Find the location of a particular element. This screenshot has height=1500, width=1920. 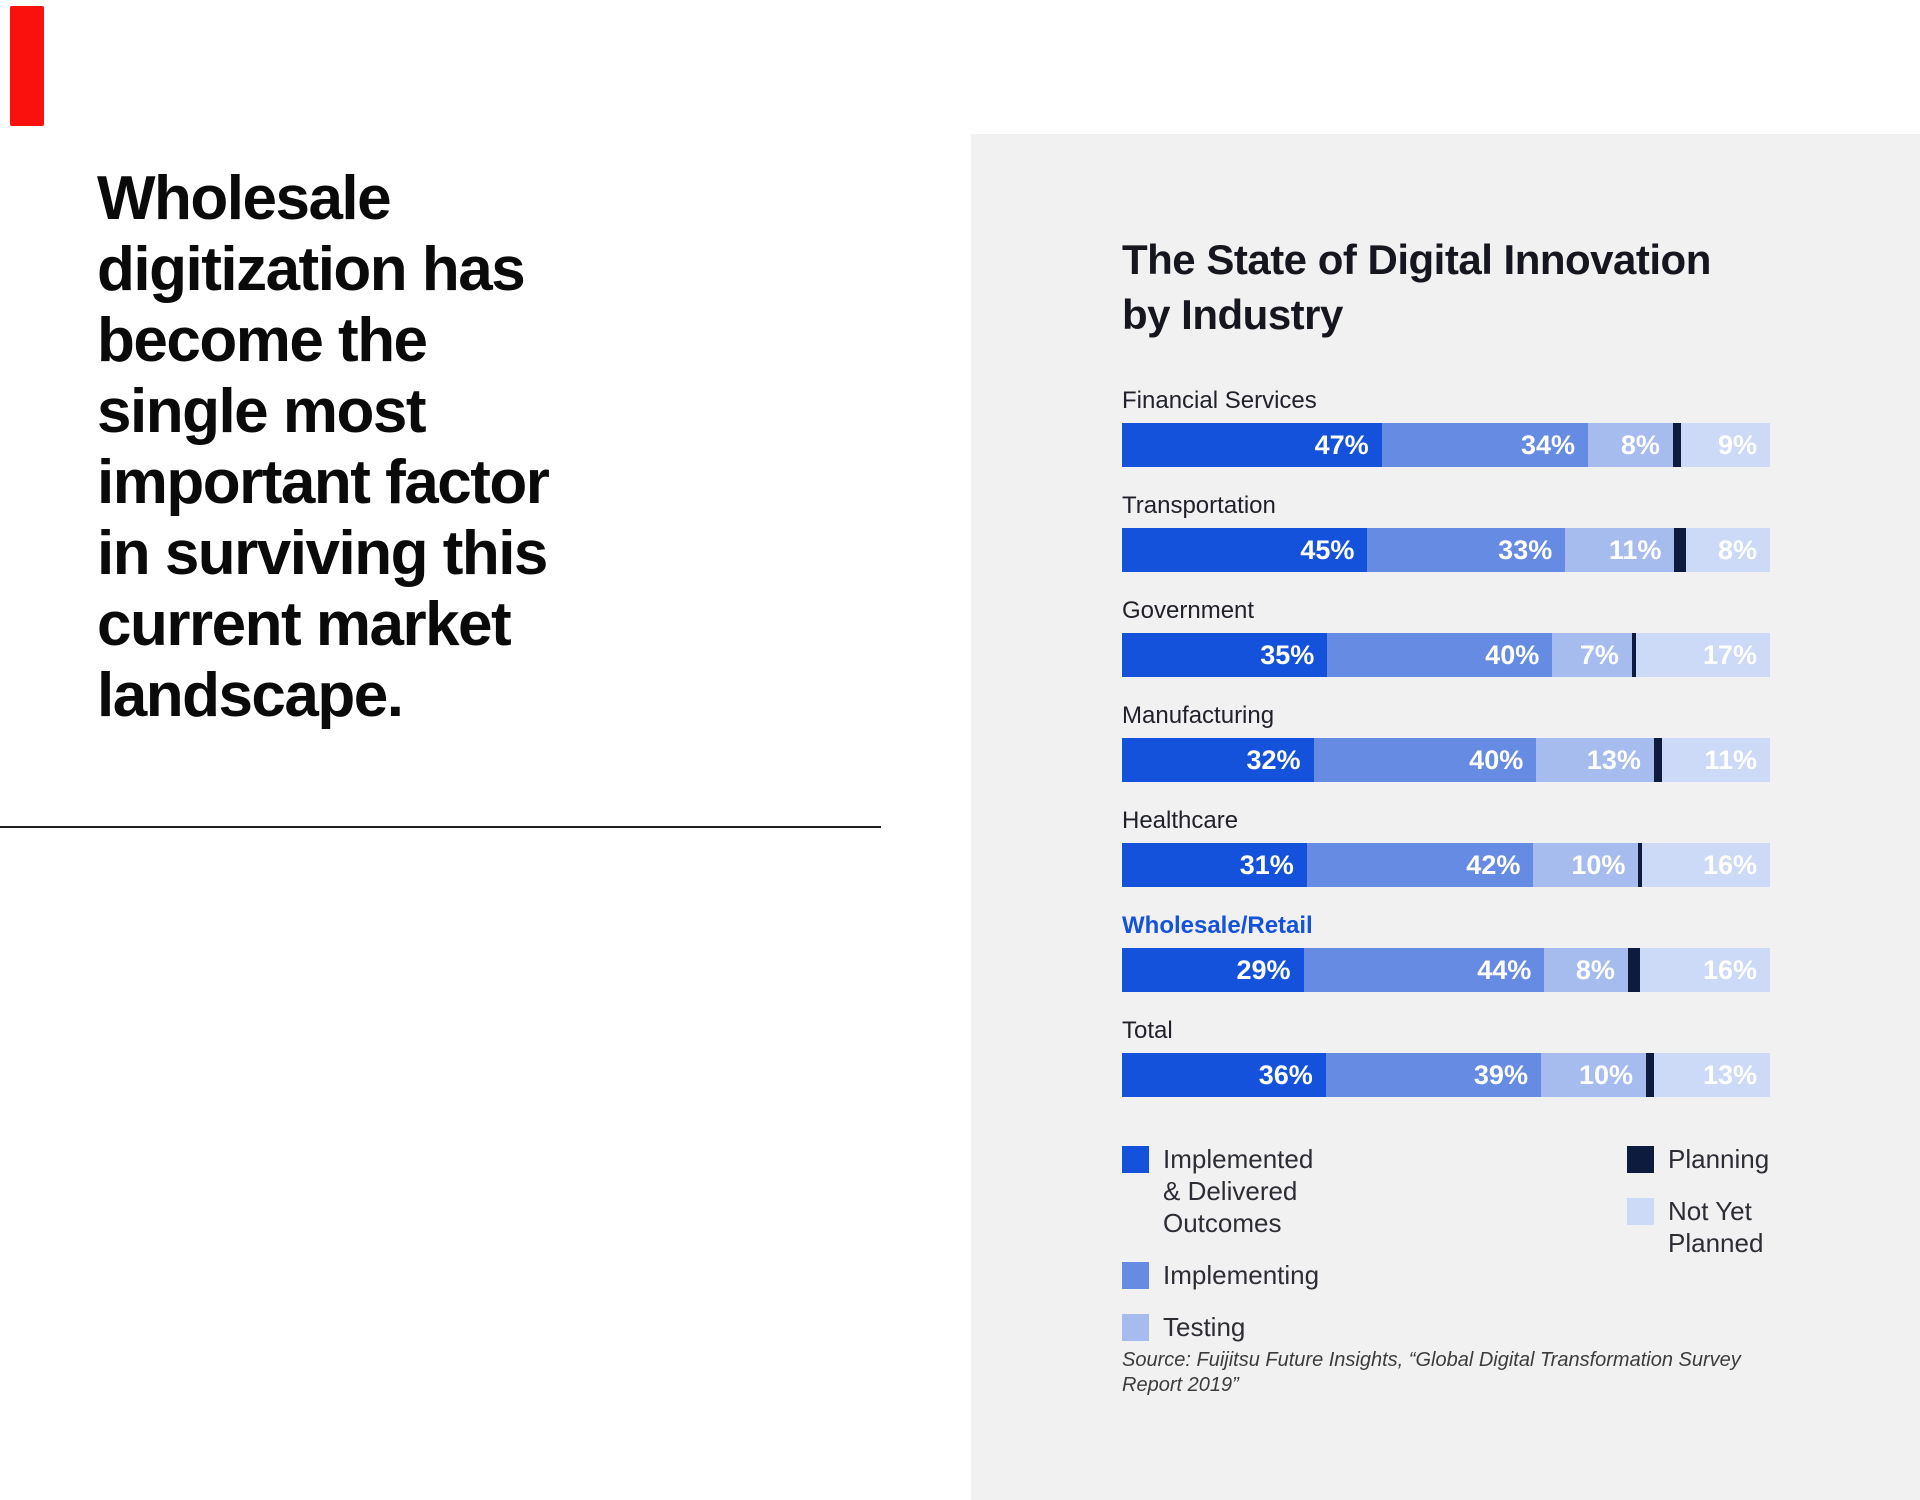

chart-row: Wholesale/Retail 29% 44% 8% 16% is located at coordinates (1446, 951).